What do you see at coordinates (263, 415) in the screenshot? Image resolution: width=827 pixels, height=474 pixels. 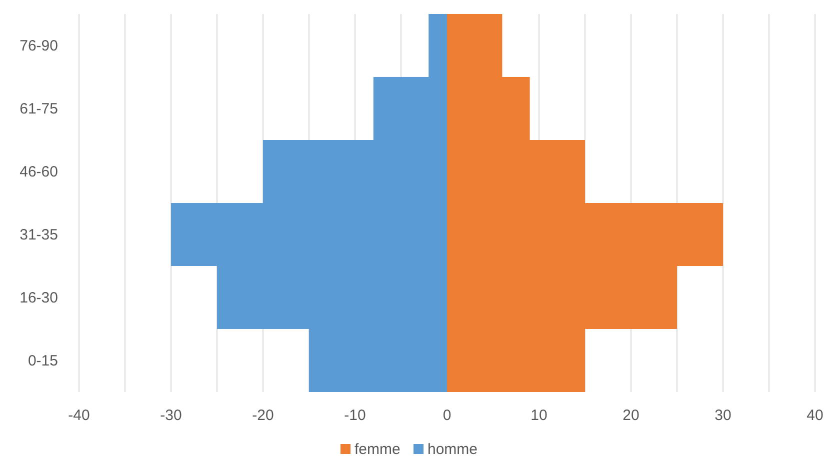 I see `x-tick-label: -20` at bounding box center [263, 415].